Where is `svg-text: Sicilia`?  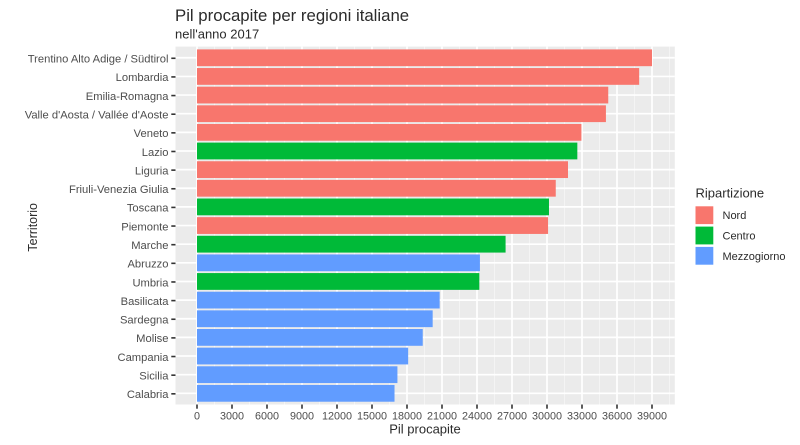 svg-text: Sicilia is located at coordinates (154, 376).